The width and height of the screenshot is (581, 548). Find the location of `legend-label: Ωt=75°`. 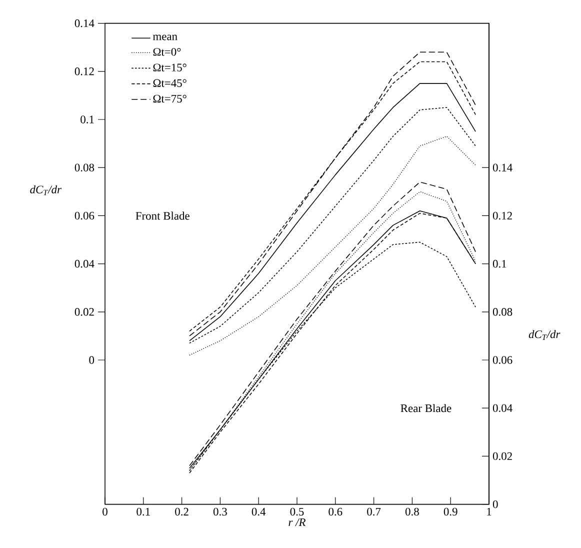

legend-label: Ωt=75° is located at coordinates (169, 98).